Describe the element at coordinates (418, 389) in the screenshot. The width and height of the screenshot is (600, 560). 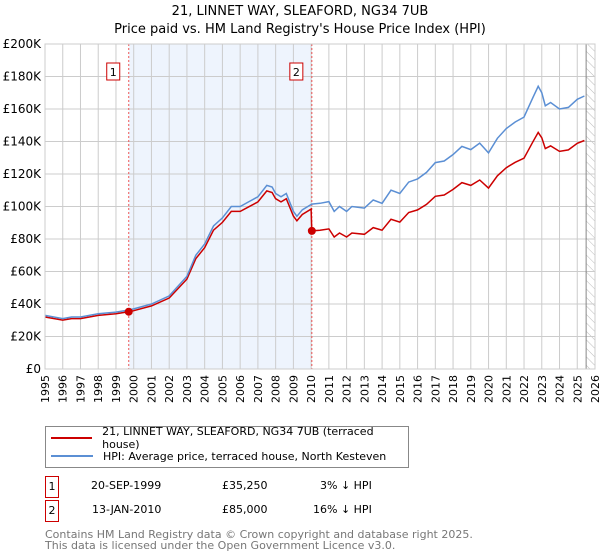
I see `x-tick-label: 2016` at that location.